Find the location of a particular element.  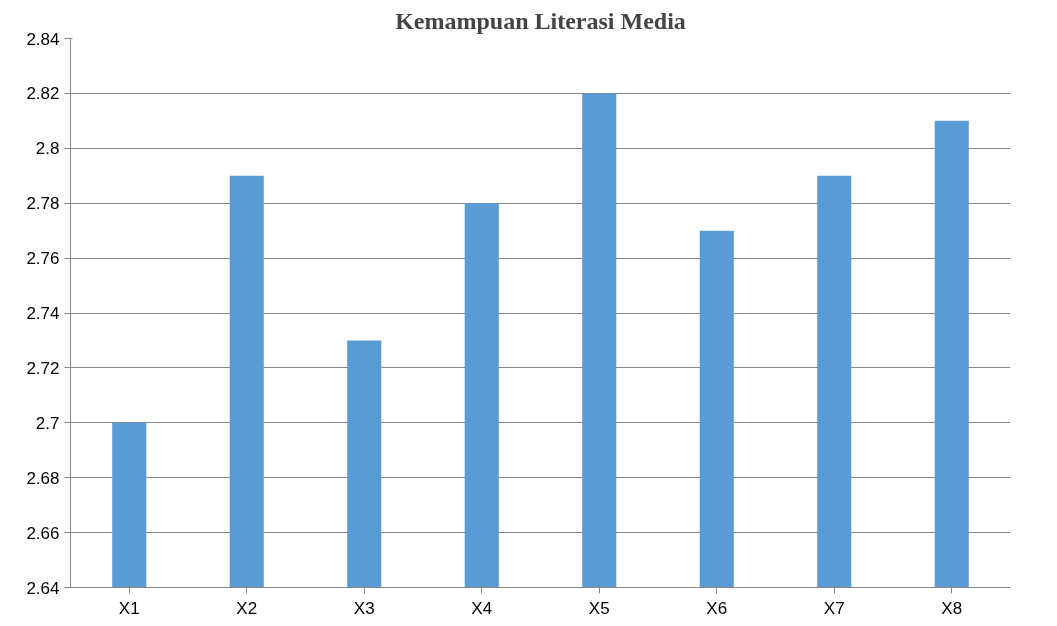

x-tick-label: X8 is located at coordinates (952, 608).